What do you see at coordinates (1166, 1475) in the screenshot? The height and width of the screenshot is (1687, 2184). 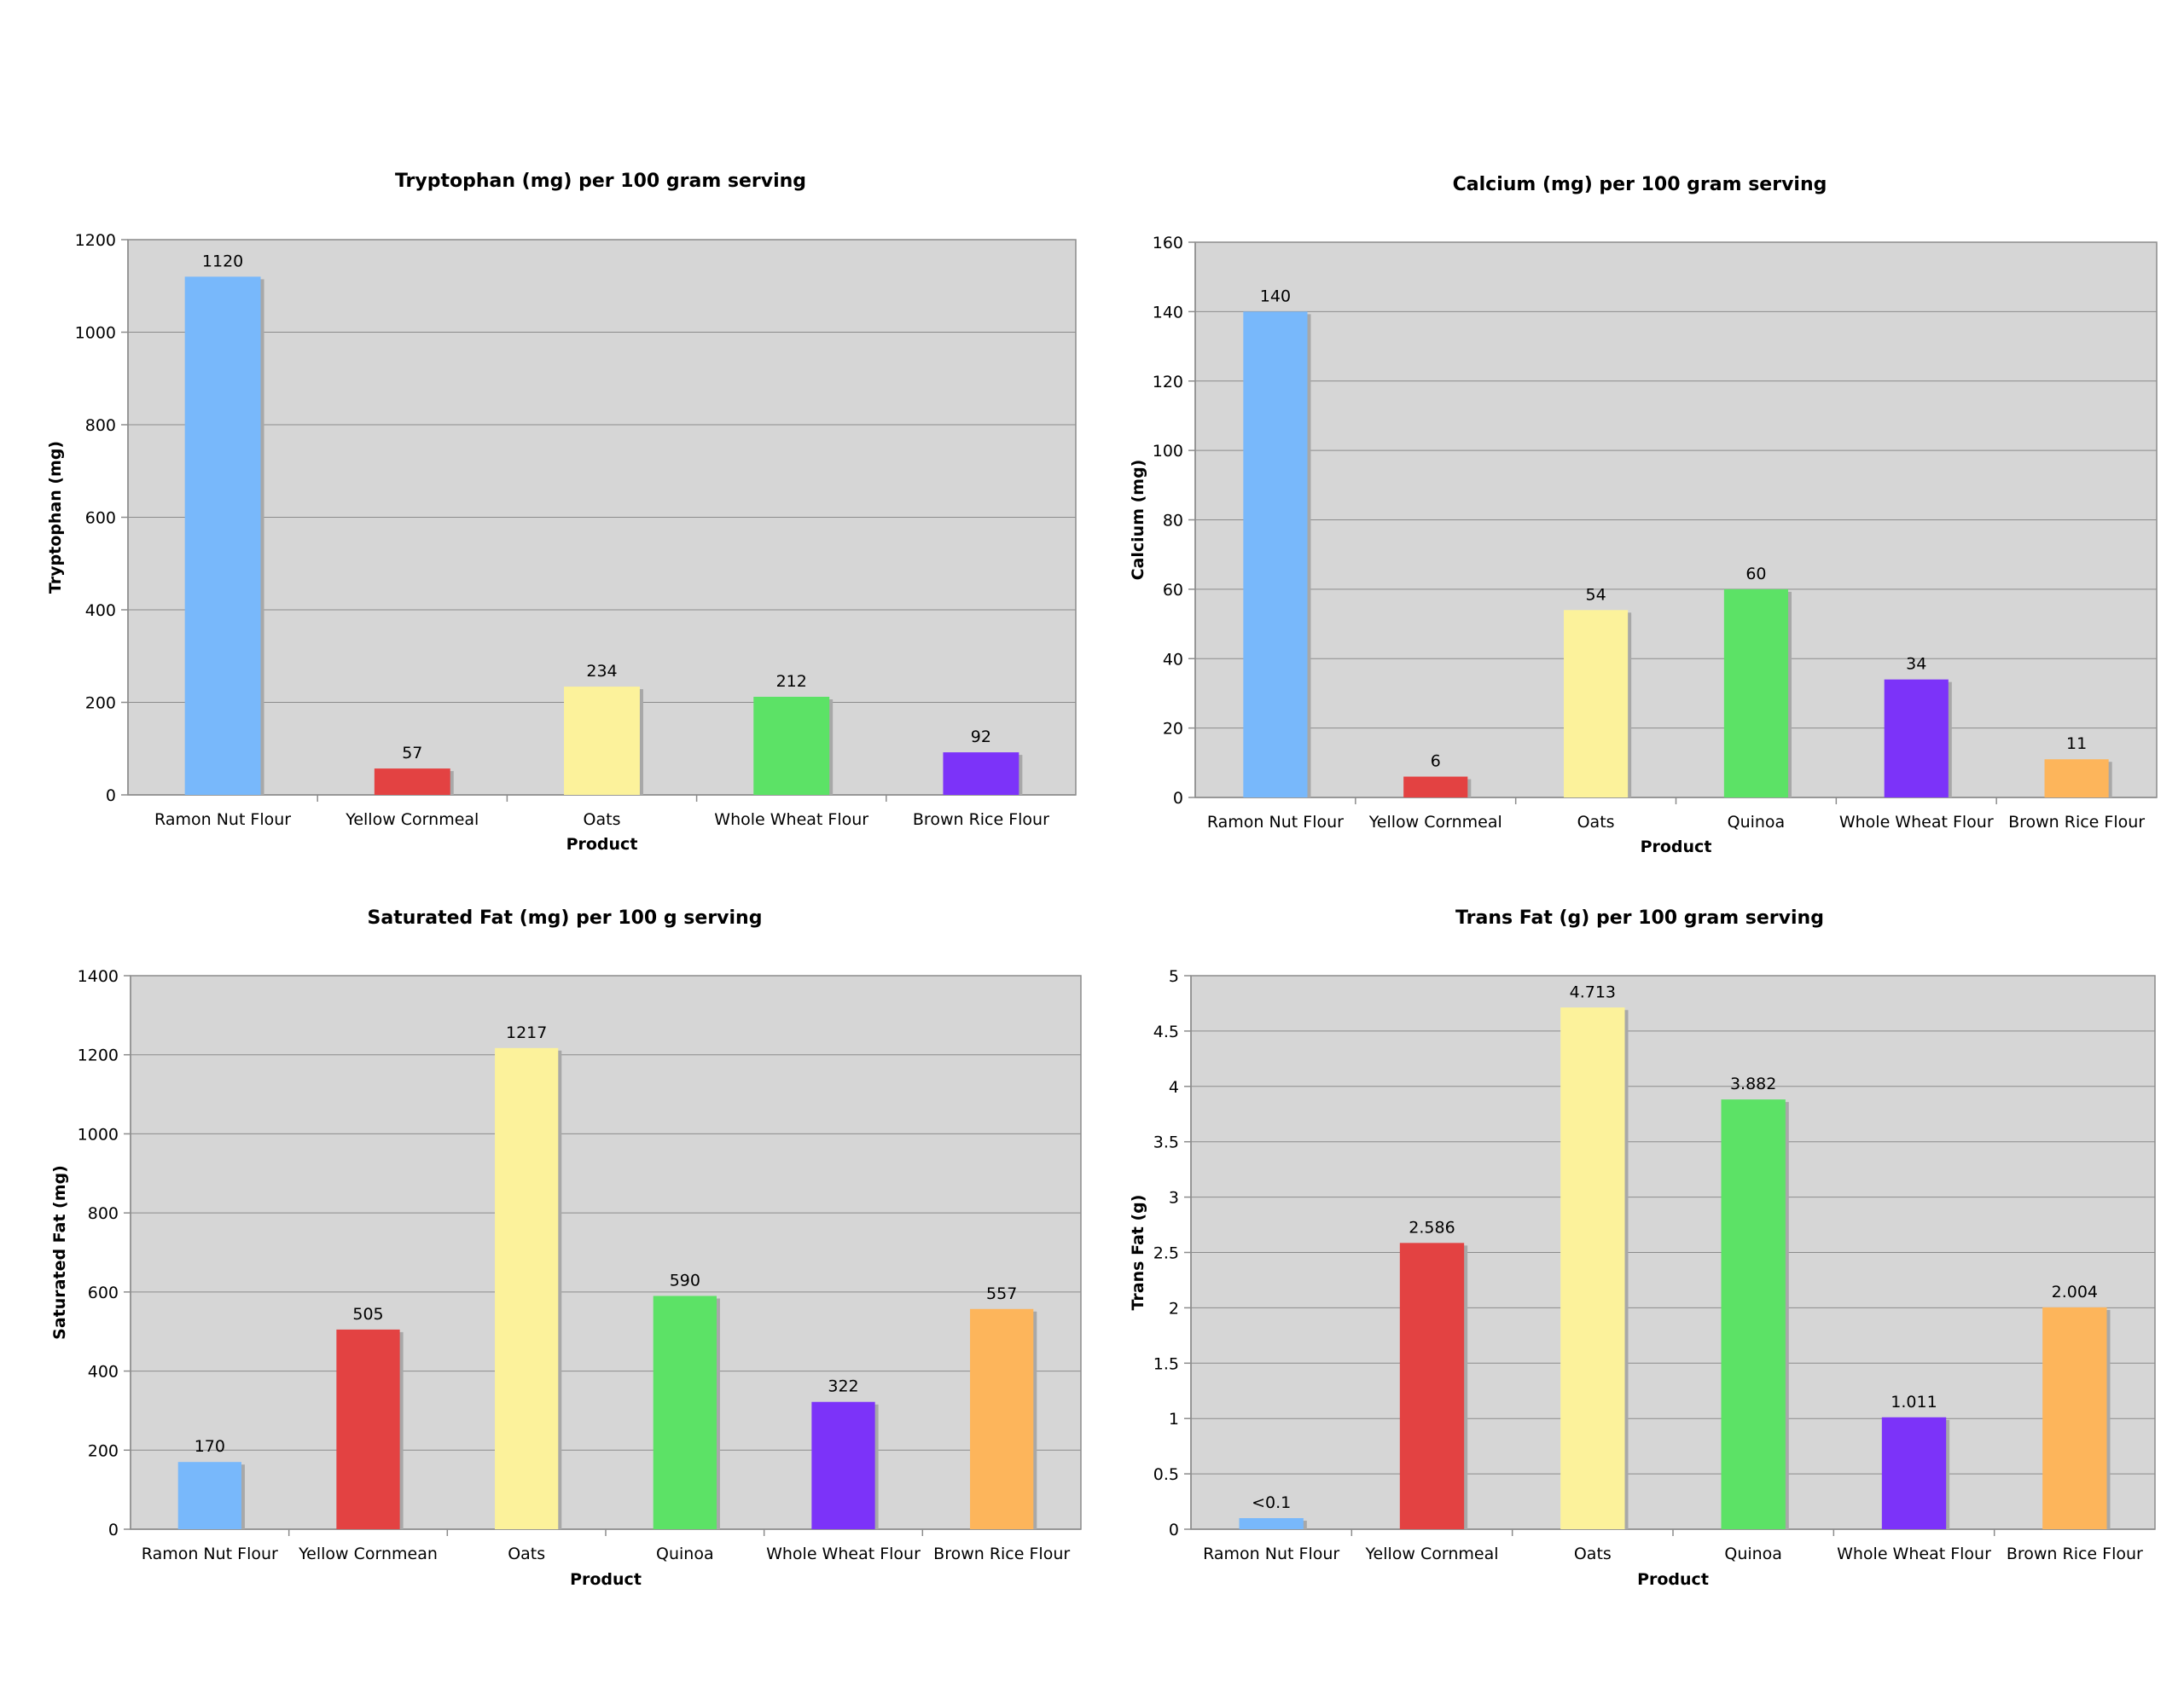 I see `y-tick-label: 0.5` at bounding box center [1166, 1475].